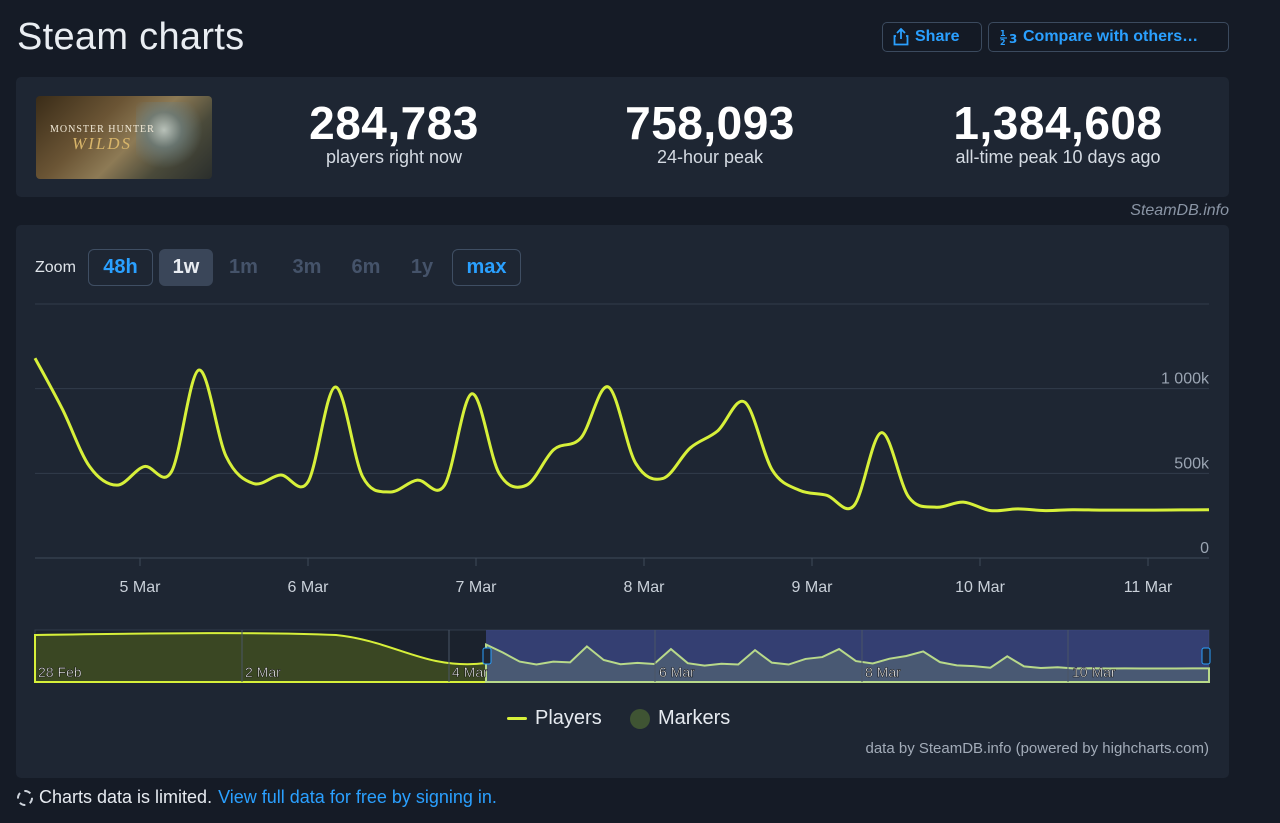  Describe the element at coordinates (260, 657) in the screenshot. I see `navigator-series-area` at that location.